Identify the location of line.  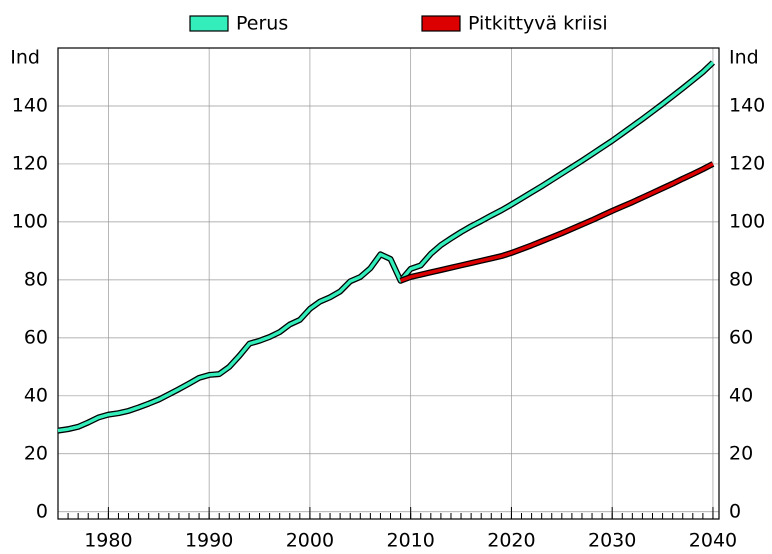
(556, 222).